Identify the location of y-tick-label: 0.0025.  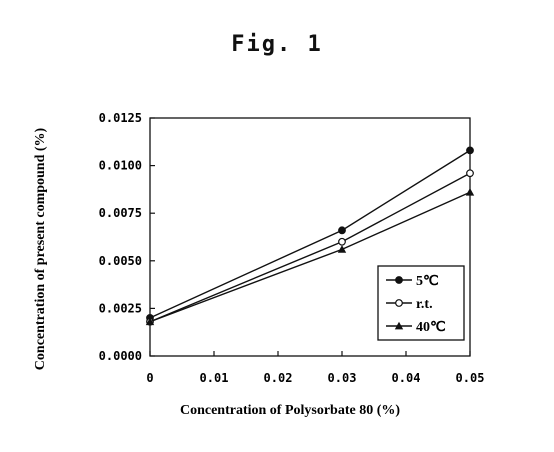
(120, 308).